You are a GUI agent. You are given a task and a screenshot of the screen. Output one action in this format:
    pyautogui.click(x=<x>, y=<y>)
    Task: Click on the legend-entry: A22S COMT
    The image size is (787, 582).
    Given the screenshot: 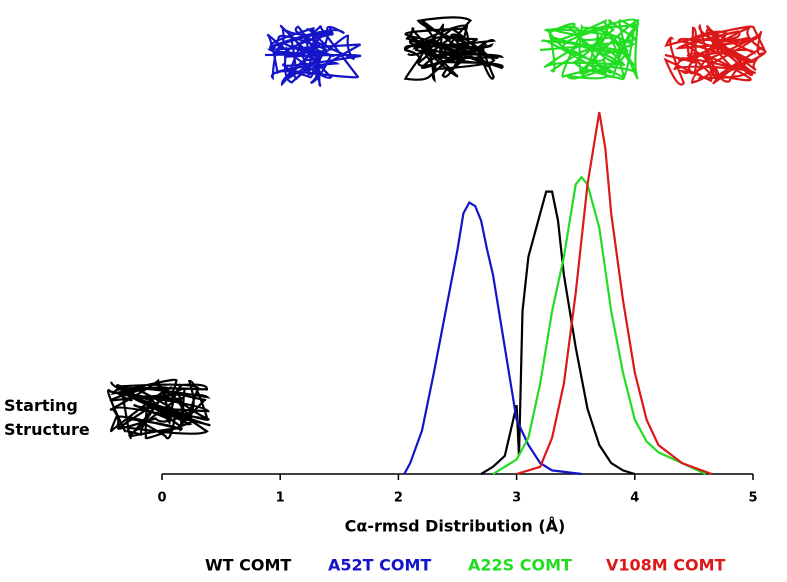 What is the action you would take?
    pyautogui.click(x=520, y=565)
    